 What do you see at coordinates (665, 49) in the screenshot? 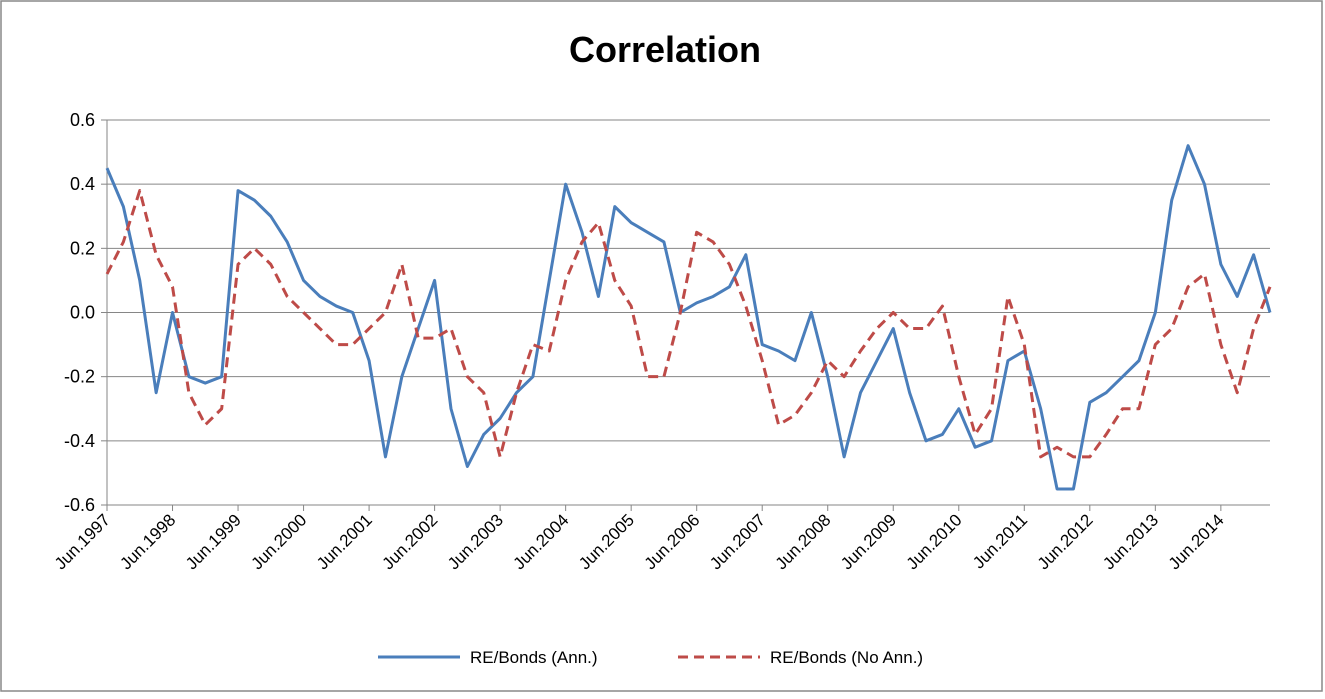
I see `chart-title: Correlation` at bounding box center [665, 49].